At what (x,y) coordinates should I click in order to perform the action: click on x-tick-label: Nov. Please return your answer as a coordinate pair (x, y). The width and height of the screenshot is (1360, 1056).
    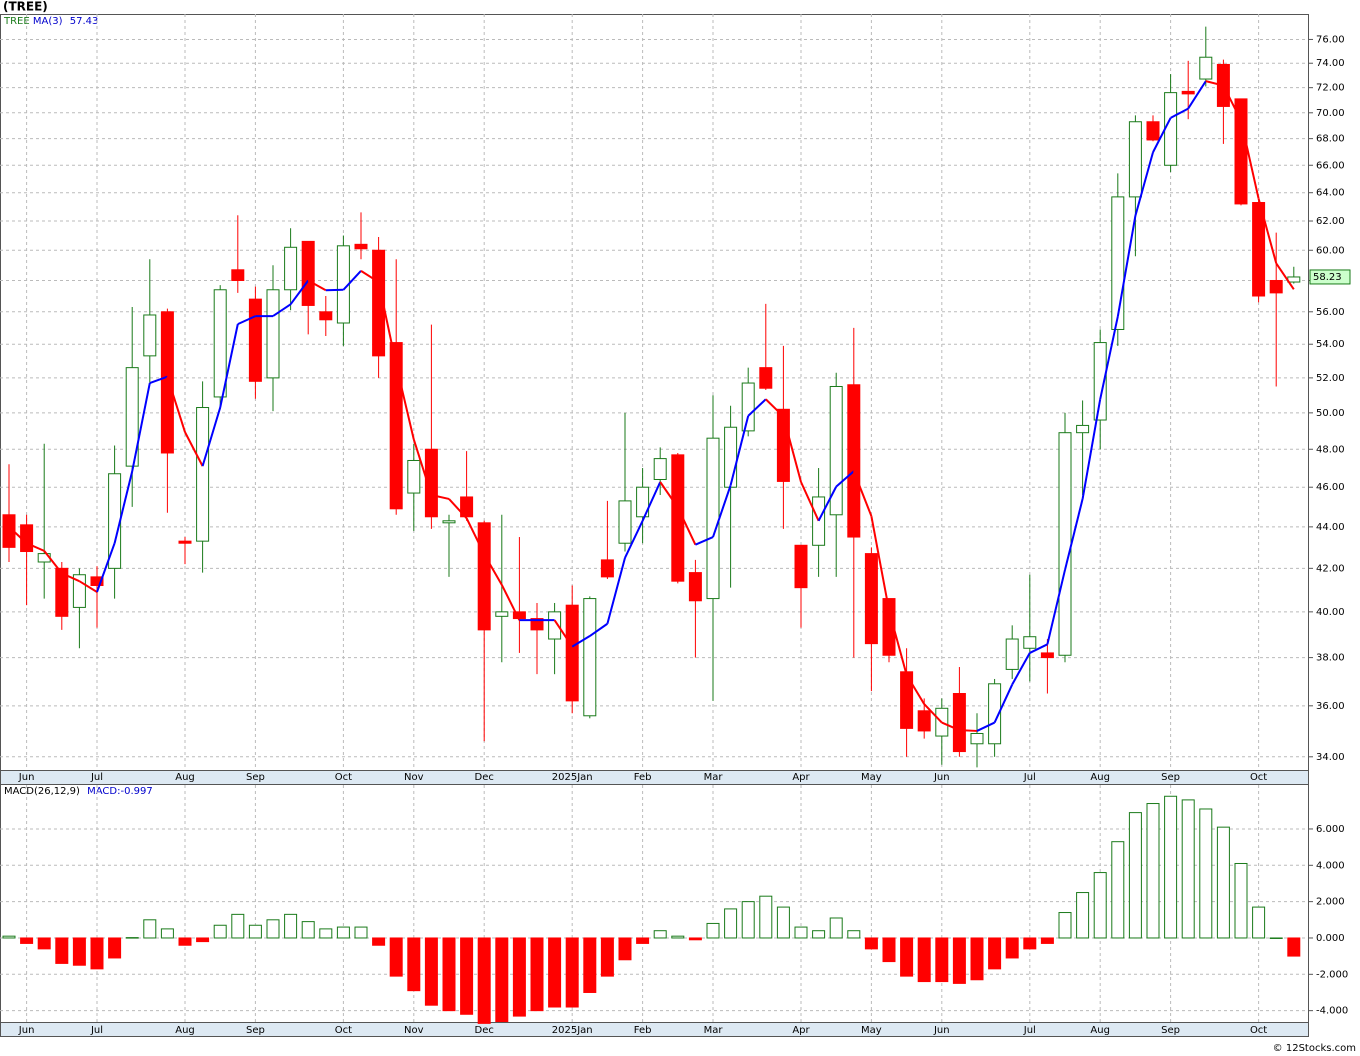
    Looking at the image, I should click on (414, 777).